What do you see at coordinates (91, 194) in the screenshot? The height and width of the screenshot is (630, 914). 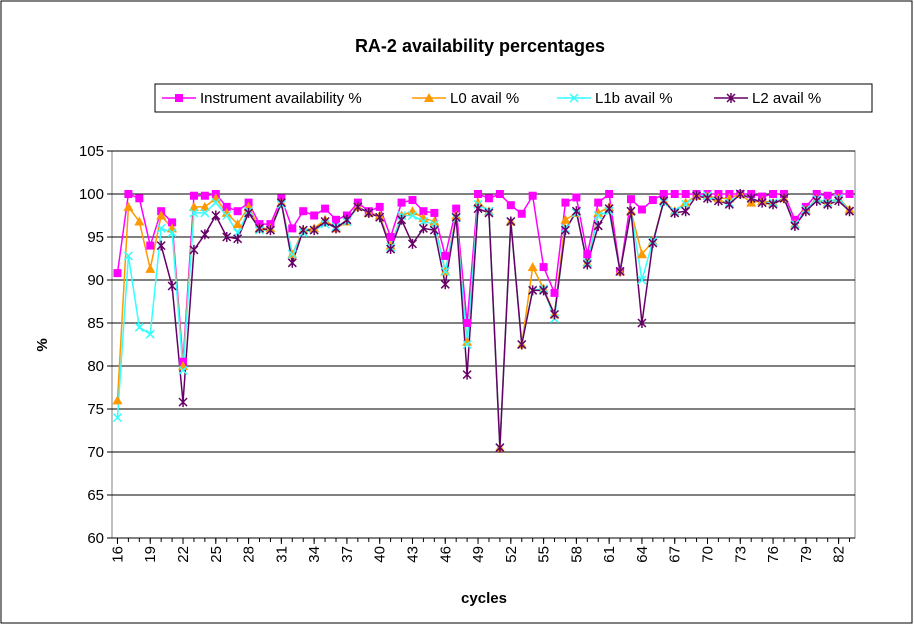 I see `y-tick-label: 100` at bounding box center [91, 194].